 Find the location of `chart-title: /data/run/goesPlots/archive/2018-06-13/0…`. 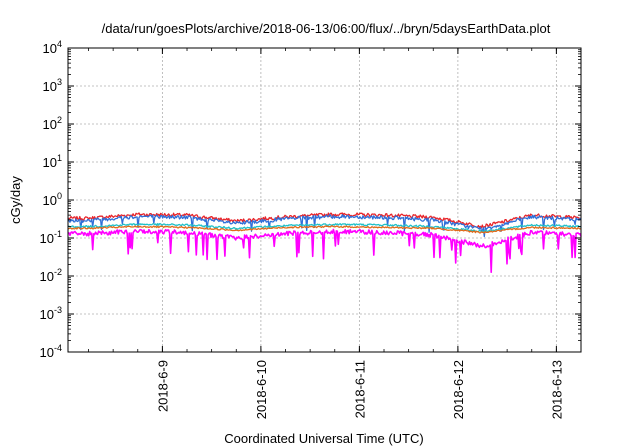

chart-title: /data/run/goesPlots/archive/2018-06-13/0… is located at coordinates (326, 28).